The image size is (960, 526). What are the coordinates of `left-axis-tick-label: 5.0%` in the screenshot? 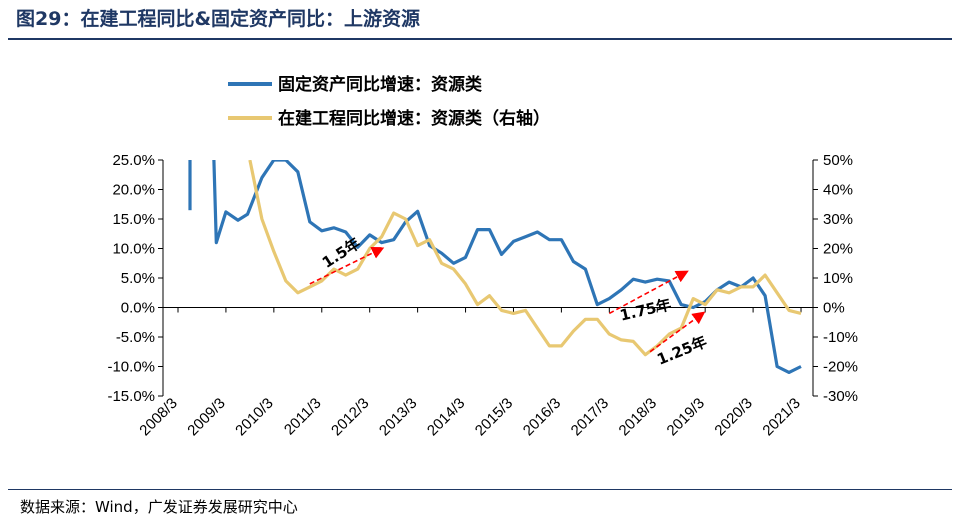 It's located at (138, 278).